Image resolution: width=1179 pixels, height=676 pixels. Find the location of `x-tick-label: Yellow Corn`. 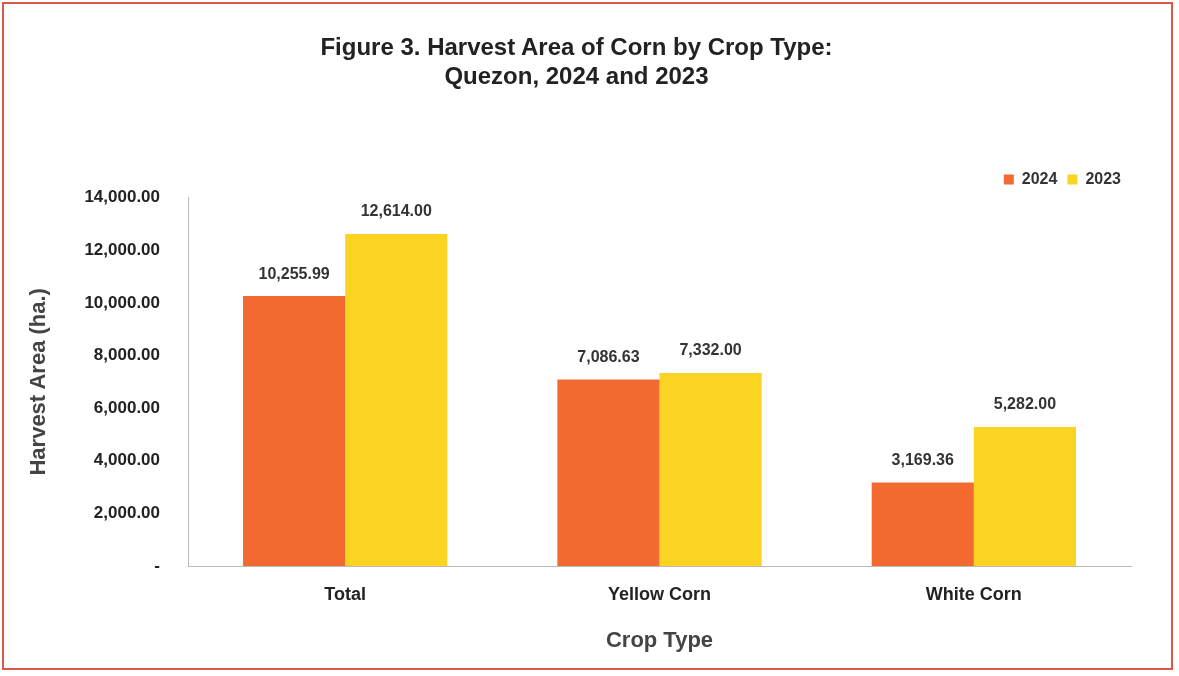

x-tick-label: Yellow Corn is located at coordinates (660, 593).